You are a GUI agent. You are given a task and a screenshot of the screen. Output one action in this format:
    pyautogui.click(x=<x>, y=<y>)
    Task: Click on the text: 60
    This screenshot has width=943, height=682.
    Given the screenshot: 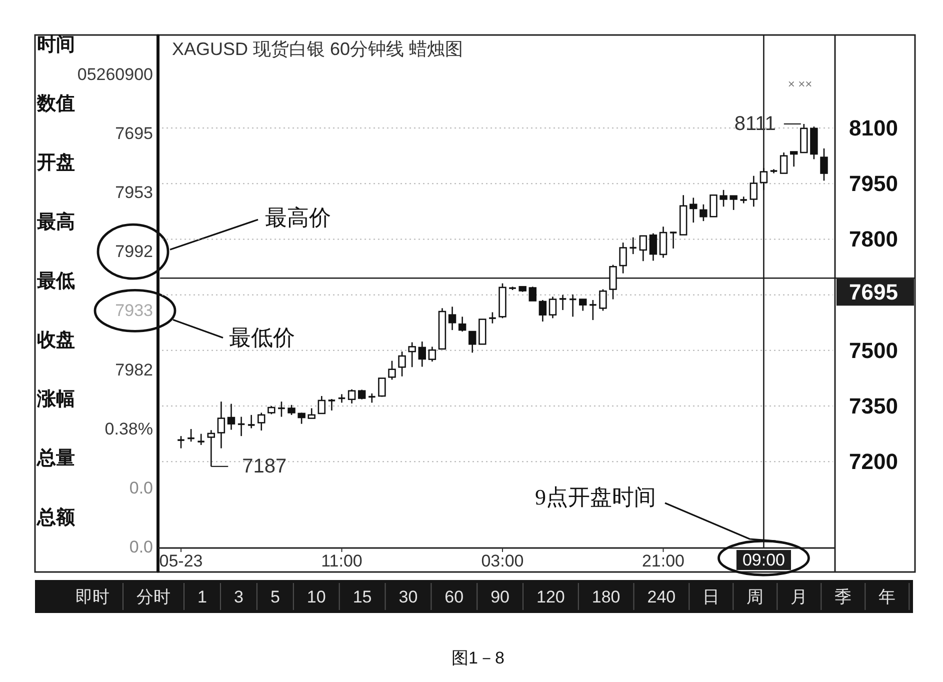 What is the action you would take?
    pyautogui.click(x=454, y=597)
    